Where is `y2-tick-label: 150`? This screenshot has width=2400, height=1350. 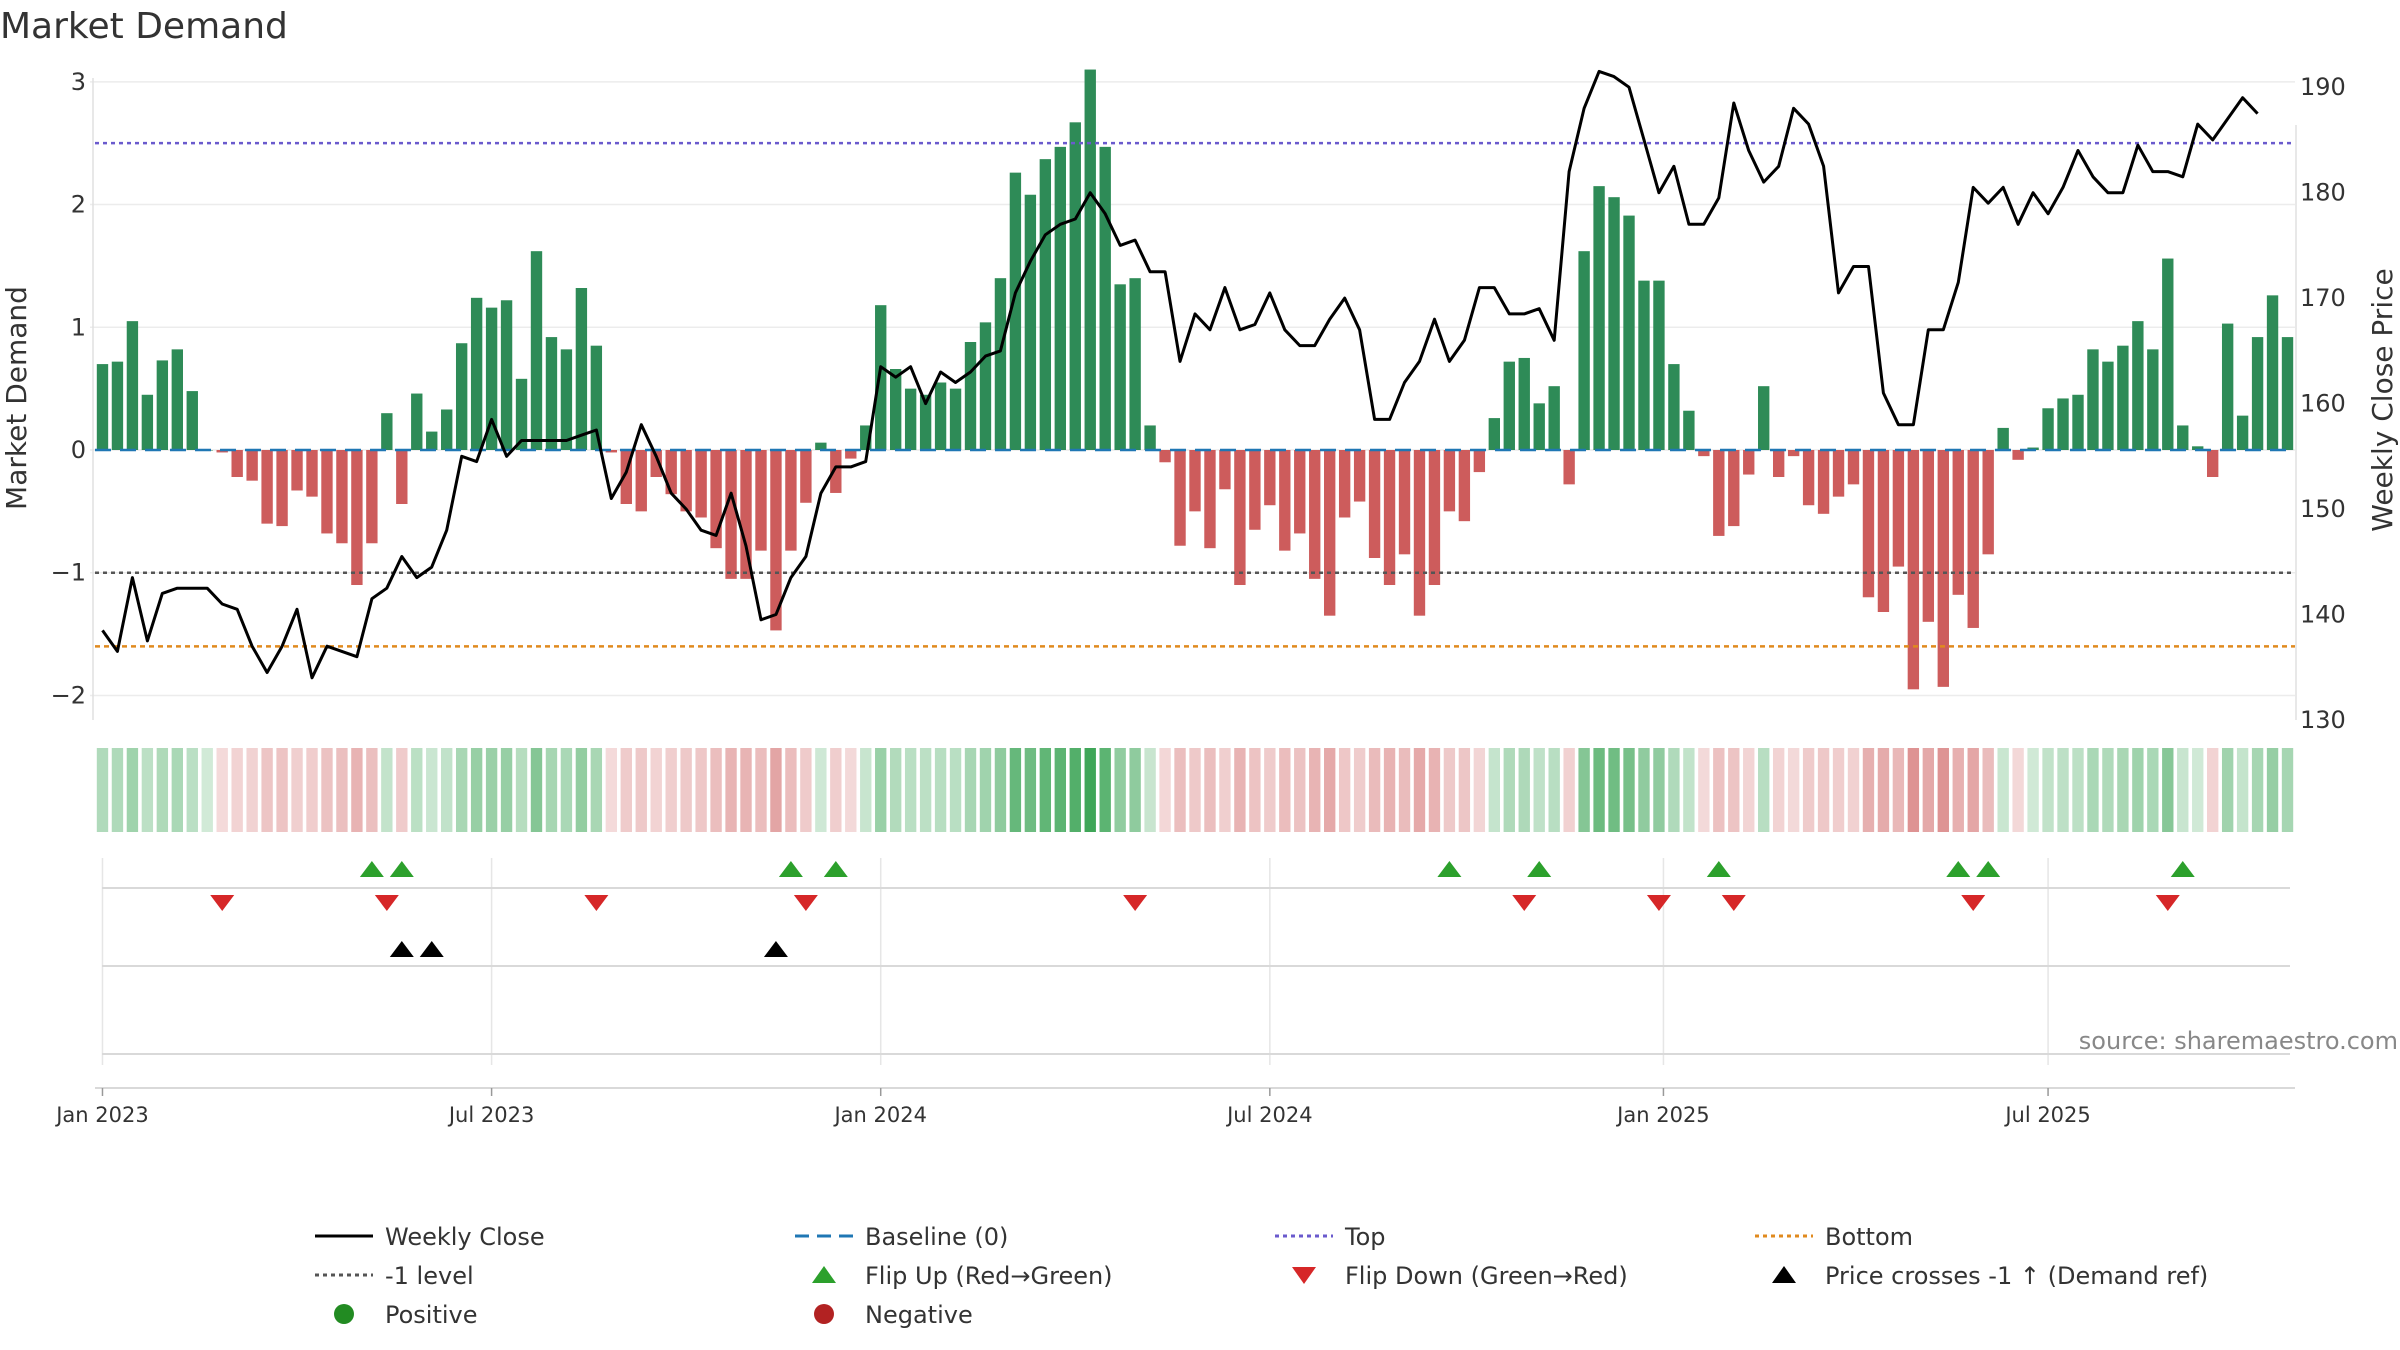
y2-tick-label: 150 is located at coordinates (2323, 509).